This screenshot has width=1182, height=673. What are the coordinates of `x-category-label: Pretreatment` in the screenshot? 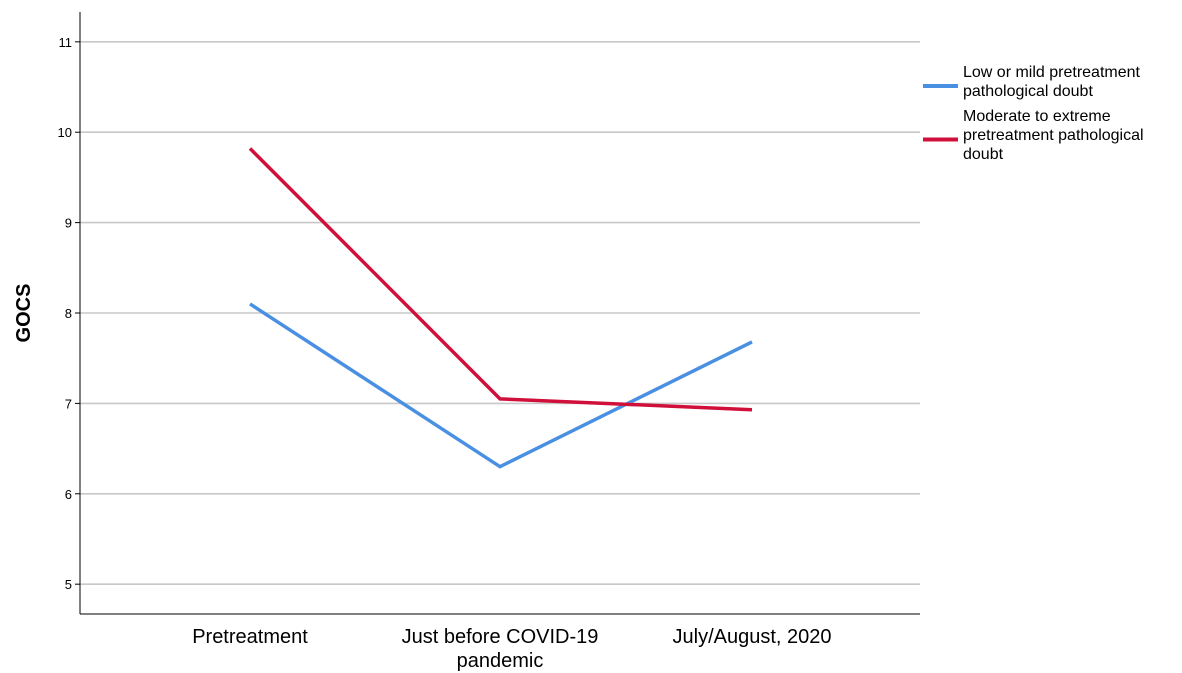 It's located at (250, 637).